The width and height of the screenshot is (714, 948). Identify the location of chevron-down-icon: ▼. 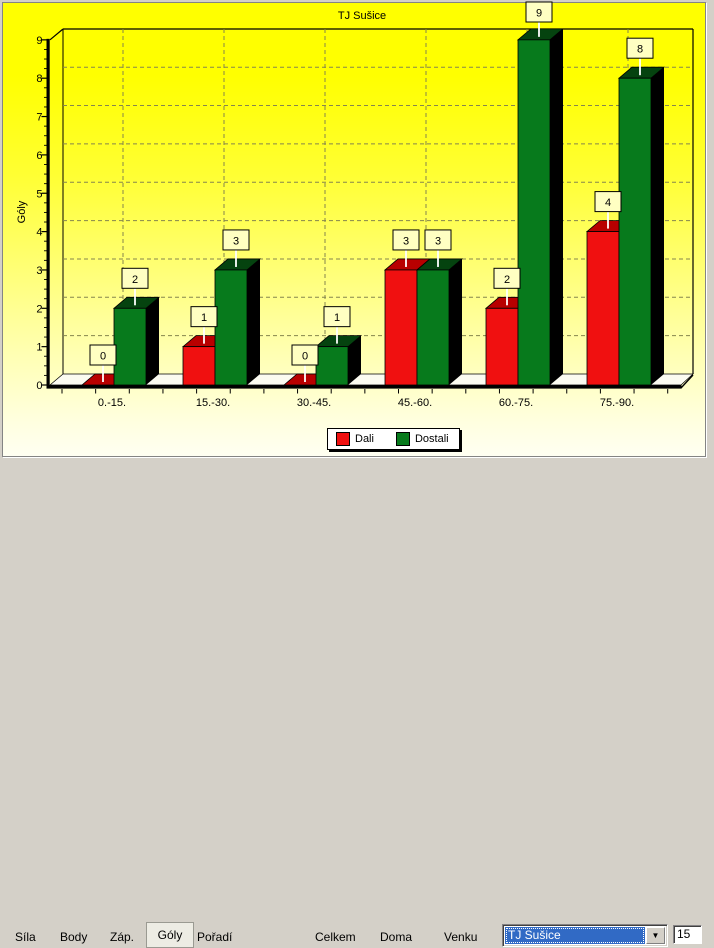
(655, 935).